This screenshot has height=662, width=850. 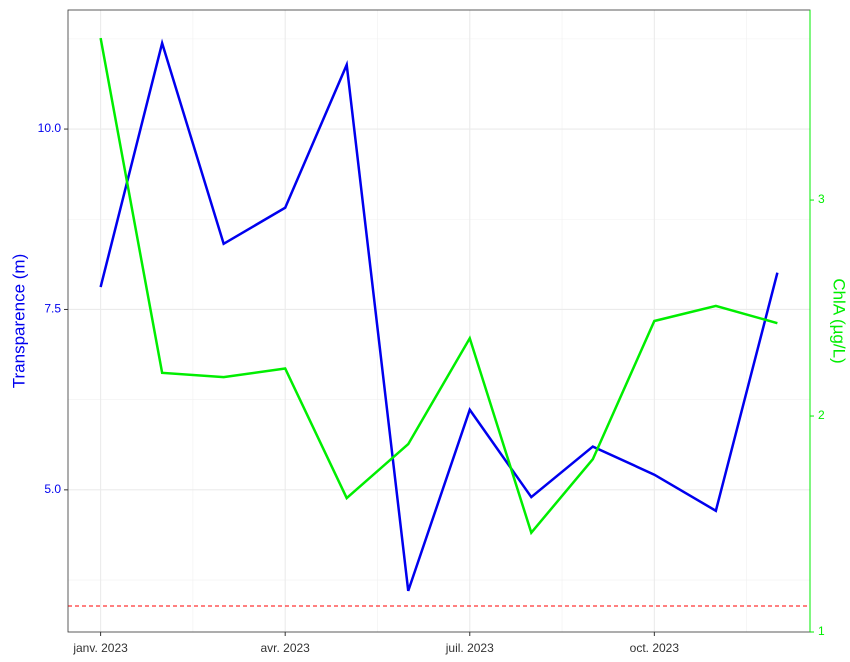 What do you see at coordinates (52, 489) in the screenshot?
I see `y-tick-label: 5.0` at bounding box center [52, 489].